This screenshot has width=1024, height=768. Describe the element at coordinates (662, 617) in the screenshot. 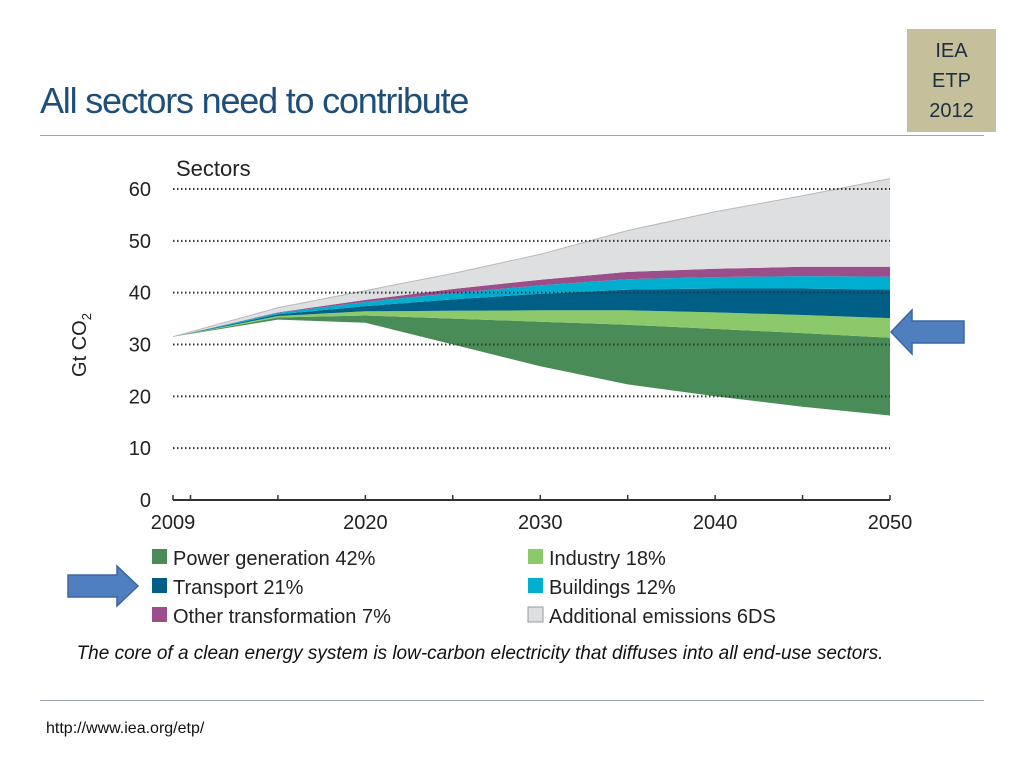

I see `legend-label-additional-emissions-6ds: Additional emissions 6DS` at that location.